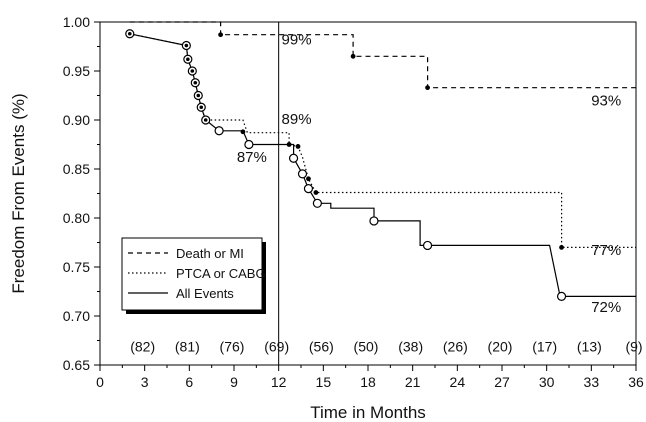  Describe the element at coordinates (100, 382) in the screenshot. I see `x-tick-label: 0` at that location.